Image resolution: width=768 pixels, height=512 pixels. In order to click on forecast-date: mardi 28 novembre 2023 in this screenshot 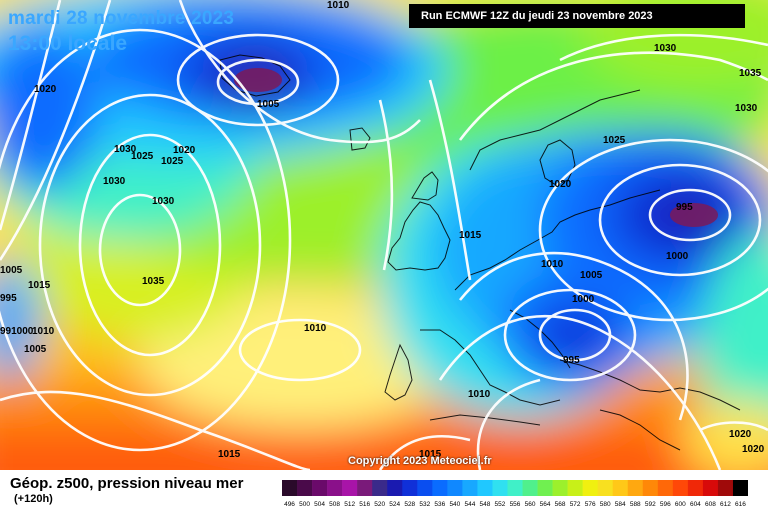, I will do `click(121, 18)`.